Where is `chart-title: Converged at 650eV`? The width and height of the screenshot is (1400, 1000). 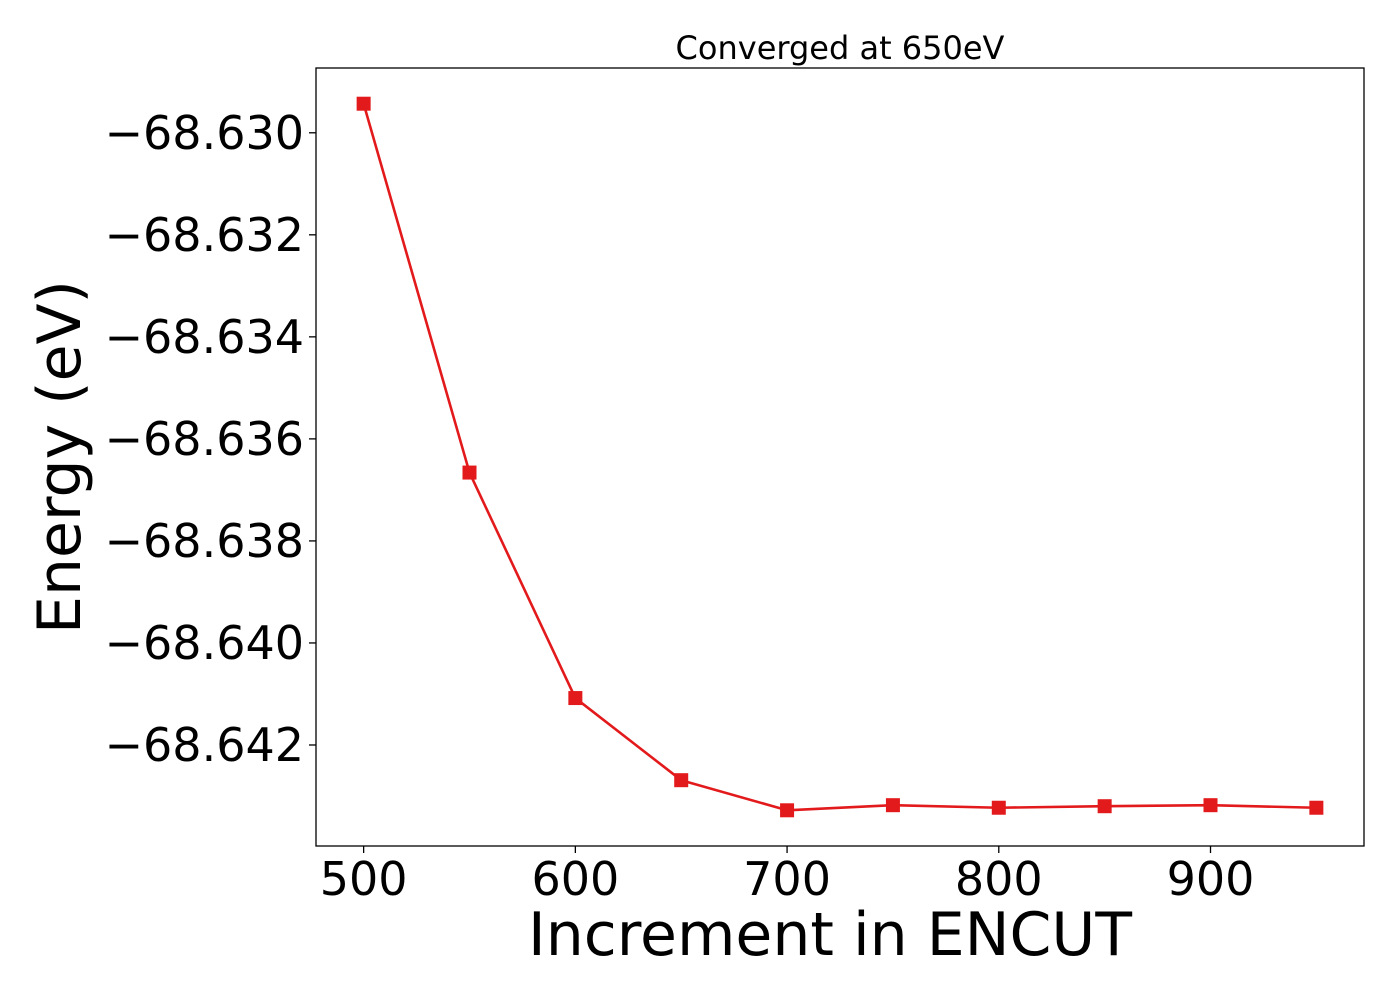 chart-title: Converged at 650eV is located at coordinates (840, 48).